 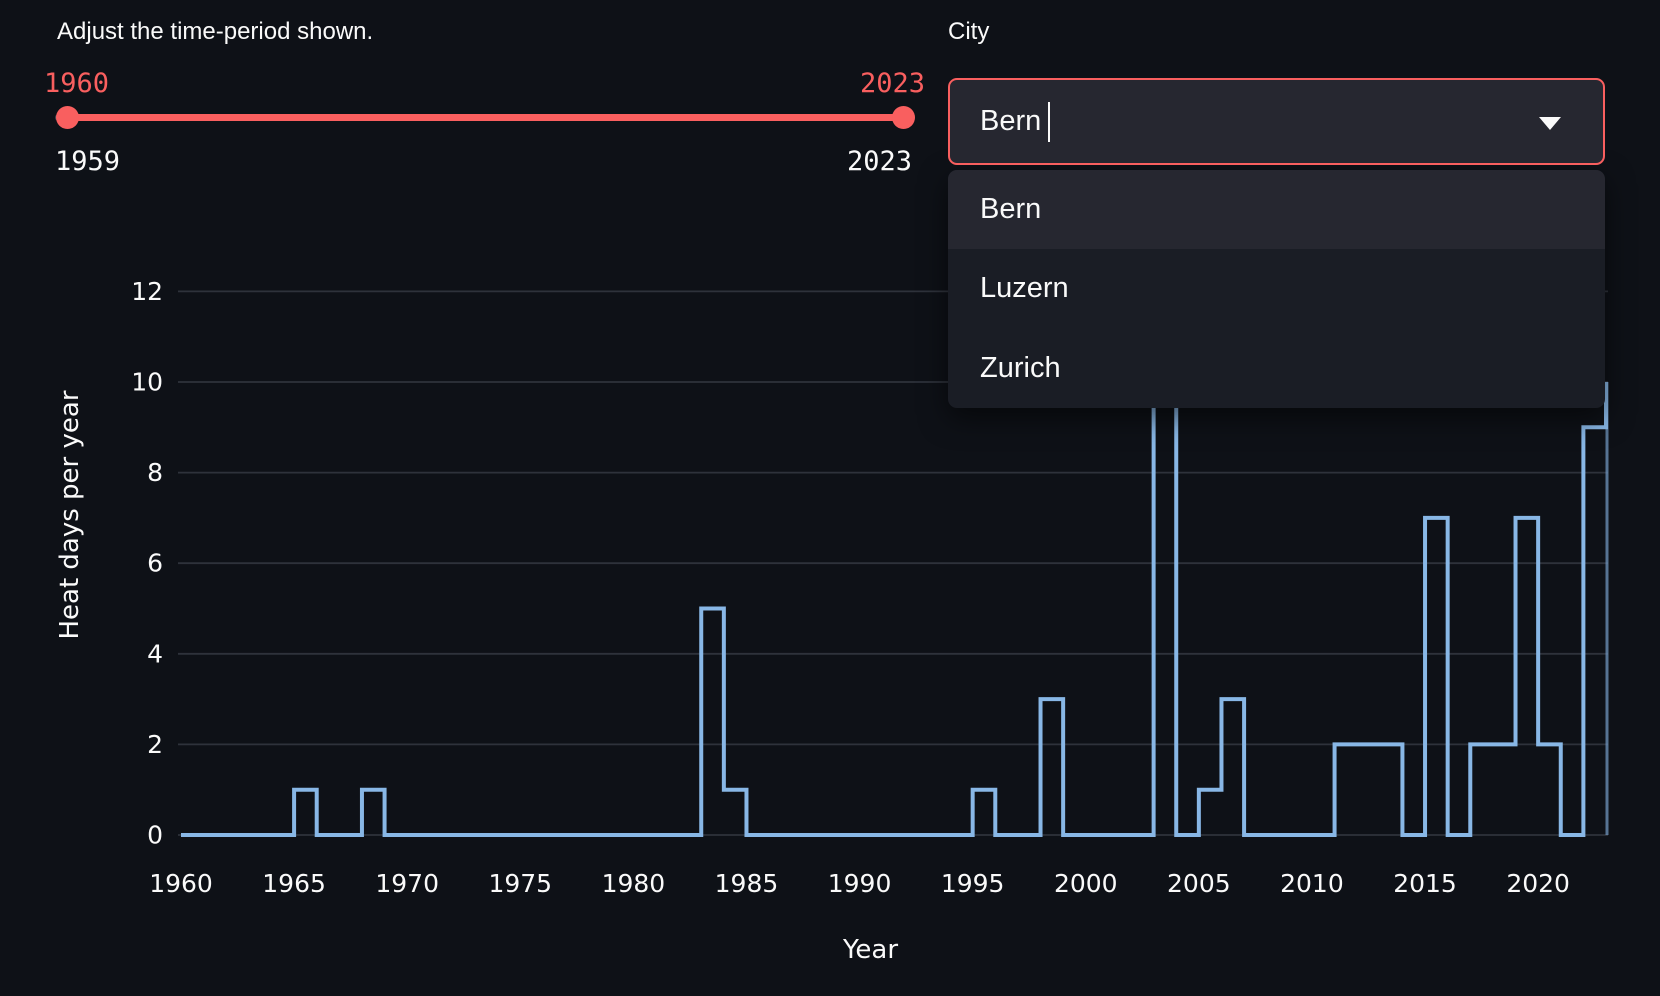 I want to click on dropdown-item-bern: Bern, so click(x=1276, y=210).